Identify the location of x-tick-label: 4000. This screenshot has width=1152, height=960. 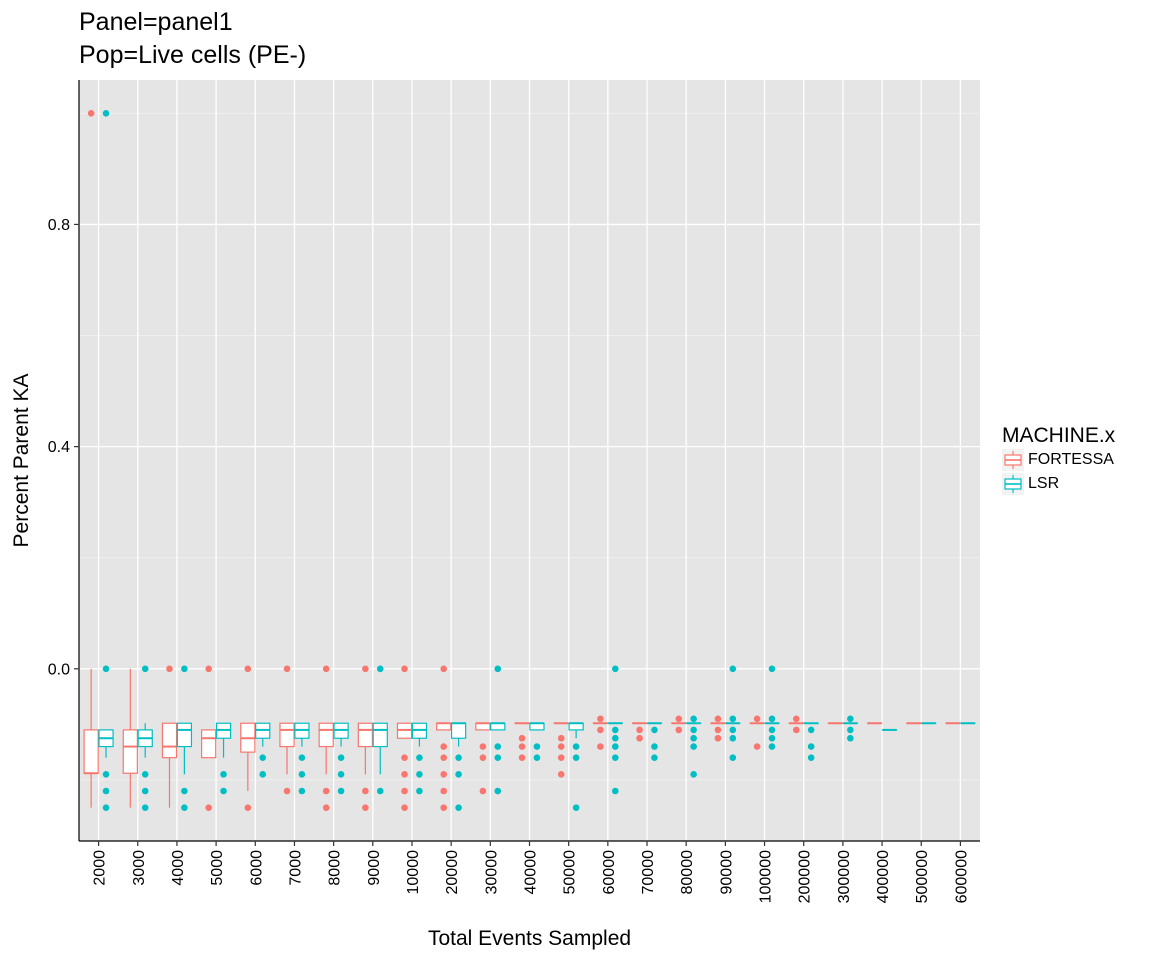
(178, 868).